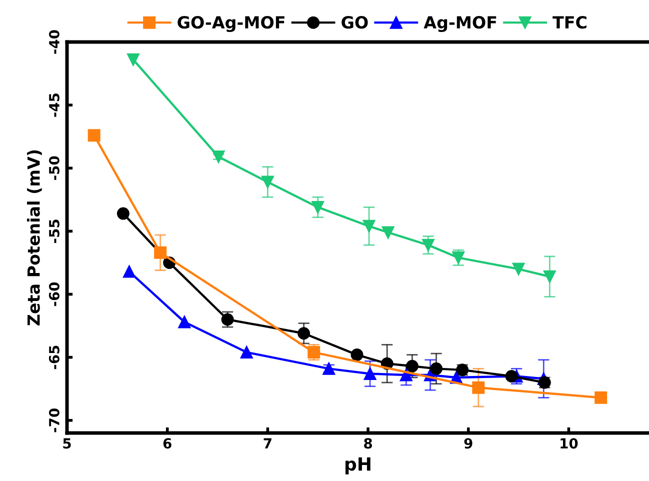 The height and width of the screenshot is (481, 649). I want to click on legend-label: TFC, so click(569, 22).